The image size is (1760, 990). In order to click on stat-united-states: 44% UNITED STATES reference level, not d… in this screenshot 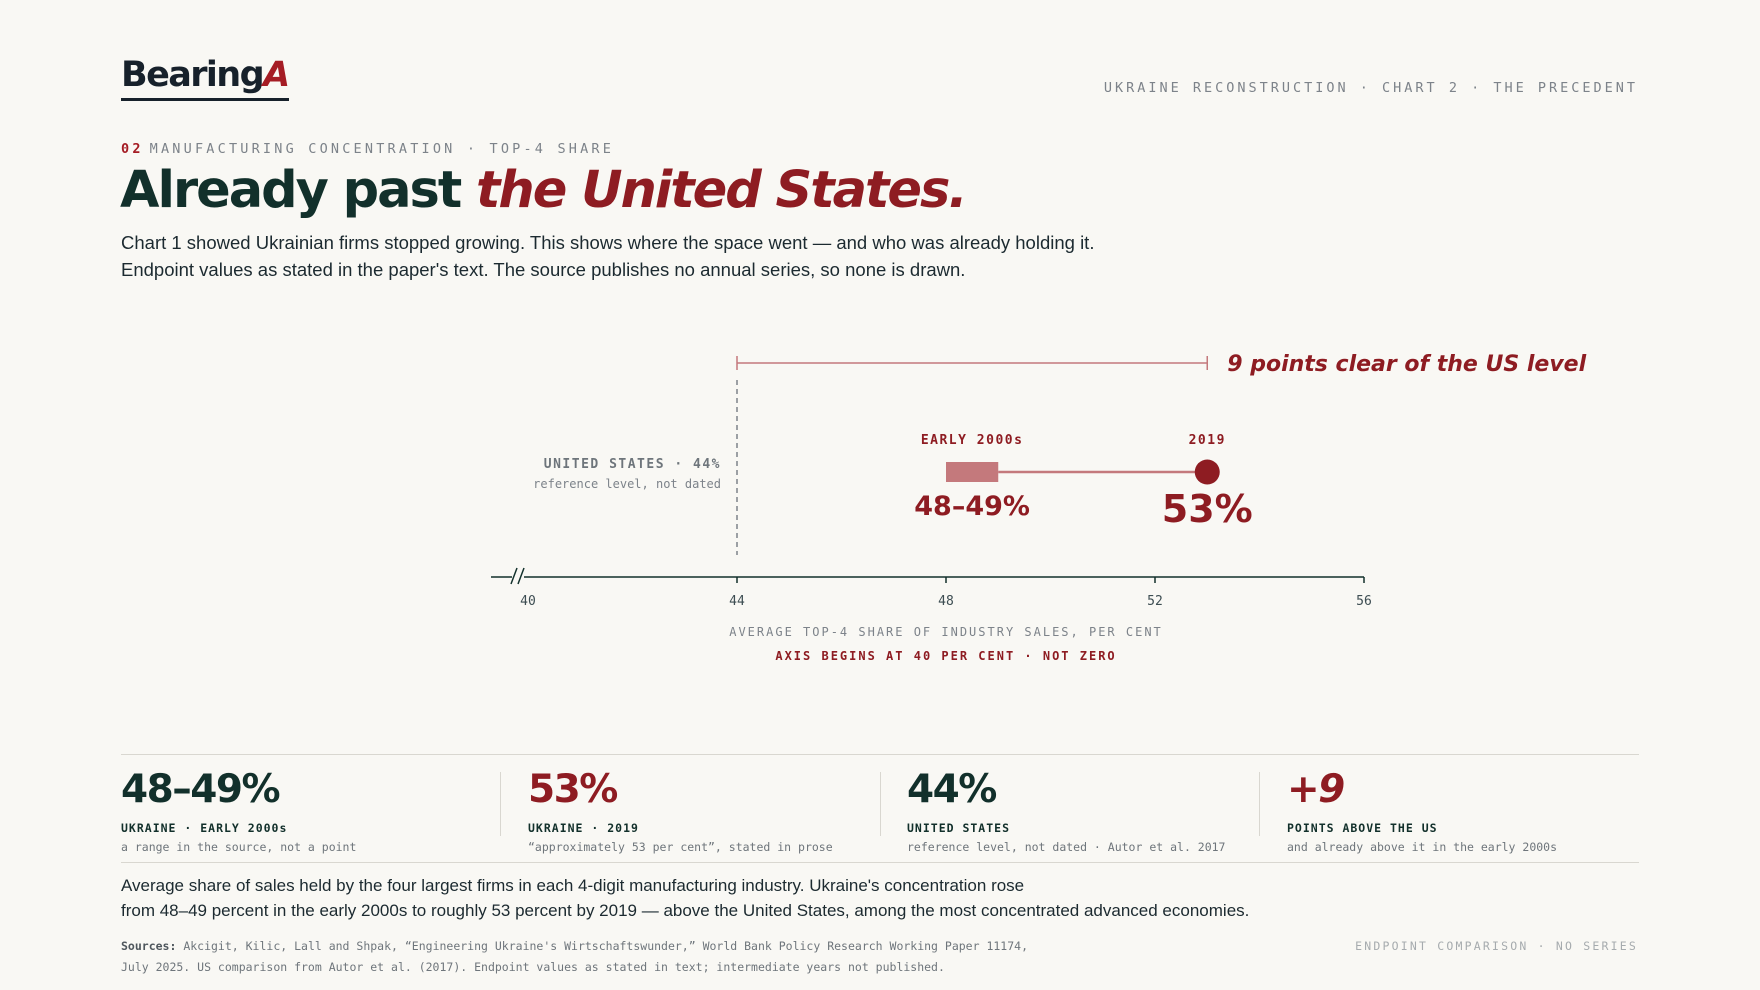, I will do `click(1066, 812)`.